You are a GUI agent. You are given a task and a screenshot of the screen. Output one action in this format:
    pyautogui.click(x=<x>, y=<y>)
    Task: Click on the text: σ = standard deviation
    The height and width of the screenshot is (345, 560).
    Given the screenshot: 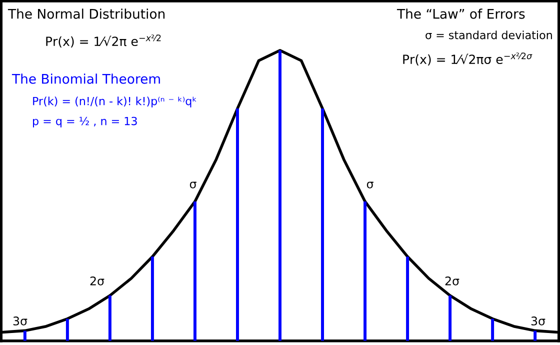 What is the action you would take?
    pyautogui.click(x=489, y=35)
    